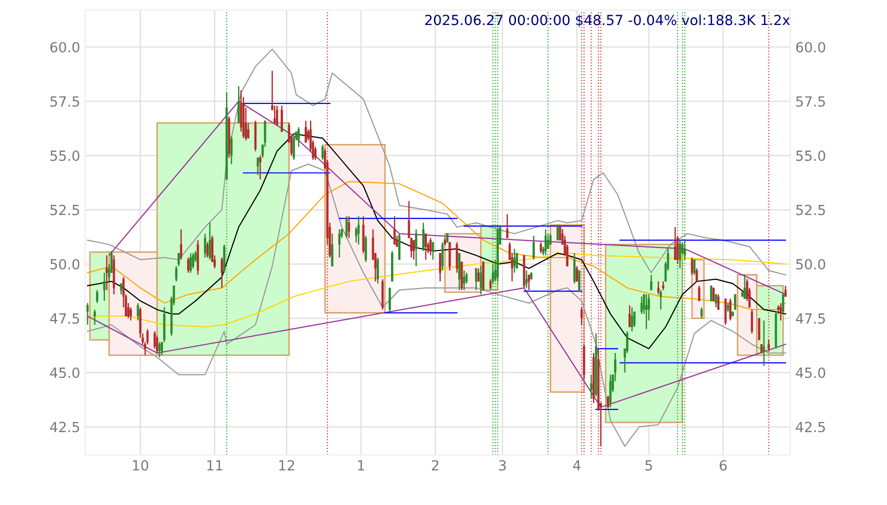  What do you see at coordinates (65, 264) in the screenshot?
I see `y-tick-label: 50.0` at bounding box center [65, 264].